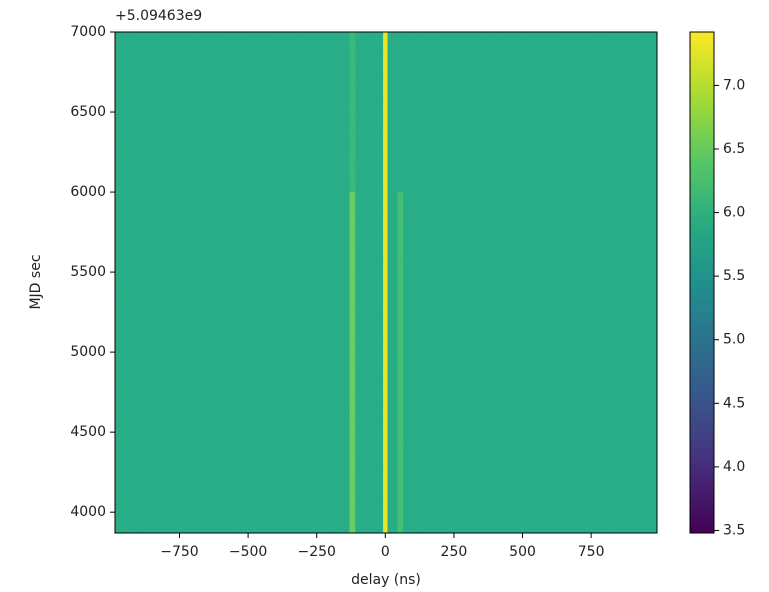  What do you see at coordinates (88, 272) in the screenshot?
I see `y-tick-label: 5500` at bounding box center [88, 272].